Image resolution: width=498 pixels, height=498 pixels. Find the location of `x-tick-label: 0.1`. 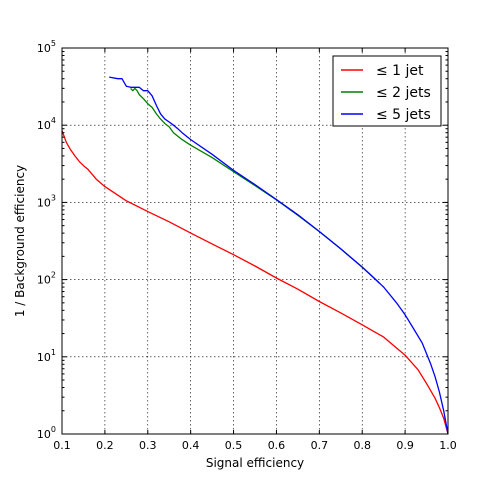

x-tick-label: 0.1 is located at coordinates (62, 445).